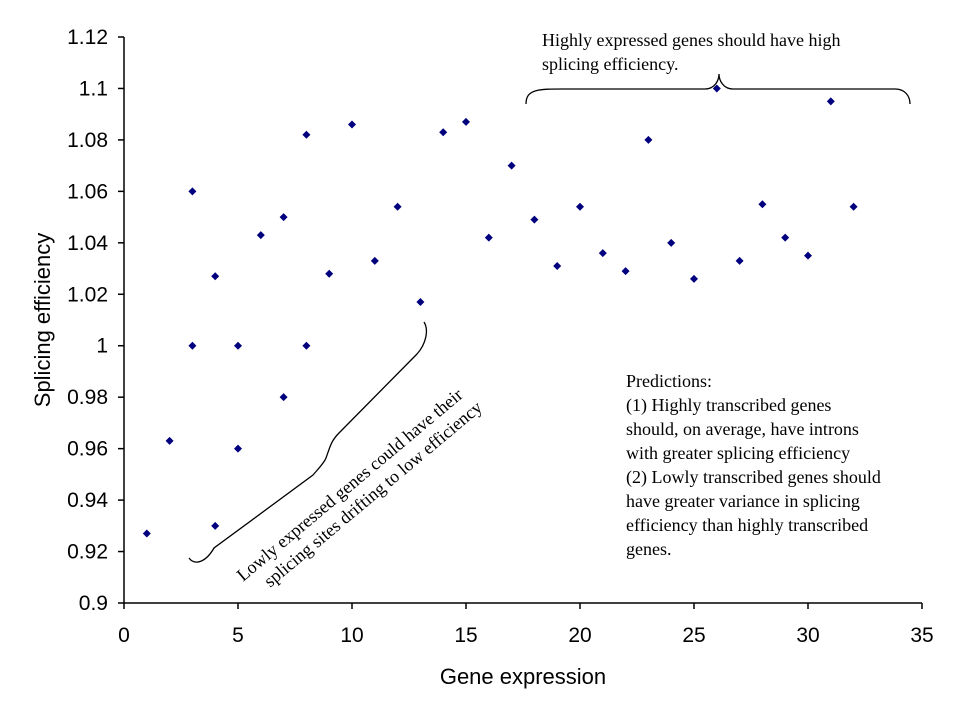 Image resolution: width=960 pixels, height=720 pixels. I want to click on x-tick-label: 25, so click(693, 635).